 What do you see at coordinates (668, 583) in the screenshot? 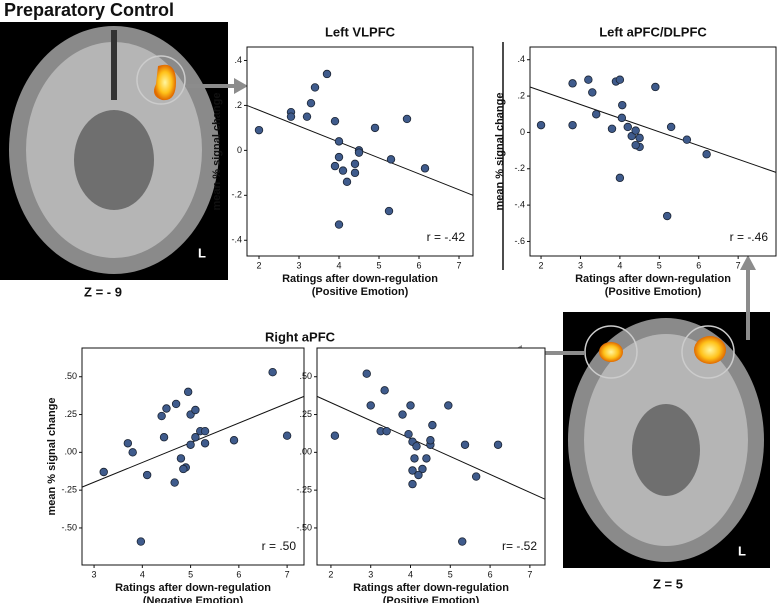
I see `slice-label: Z = 5` at bounding box center [668, 583].